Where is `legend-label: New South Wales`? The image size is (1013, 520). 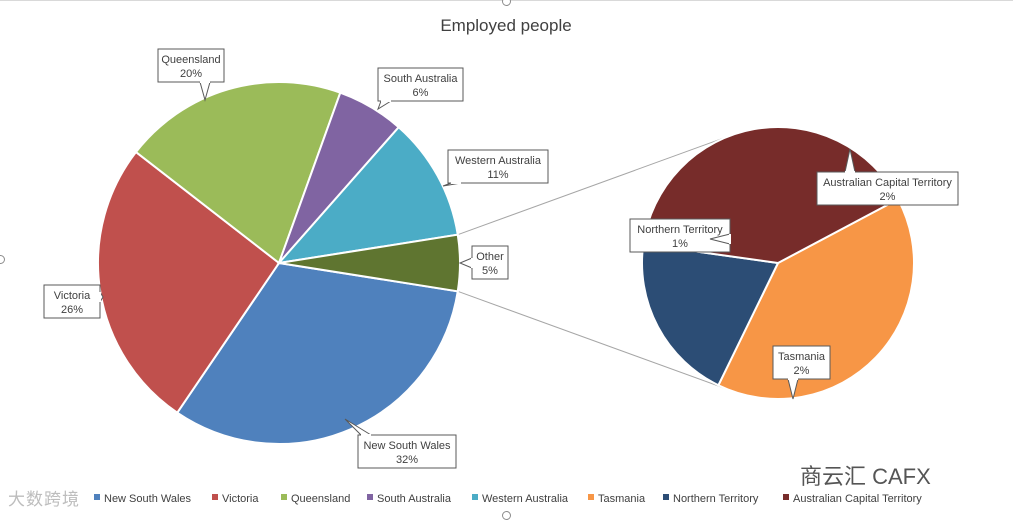 legend-label: New South Wales is located at coordinates (148, 499).